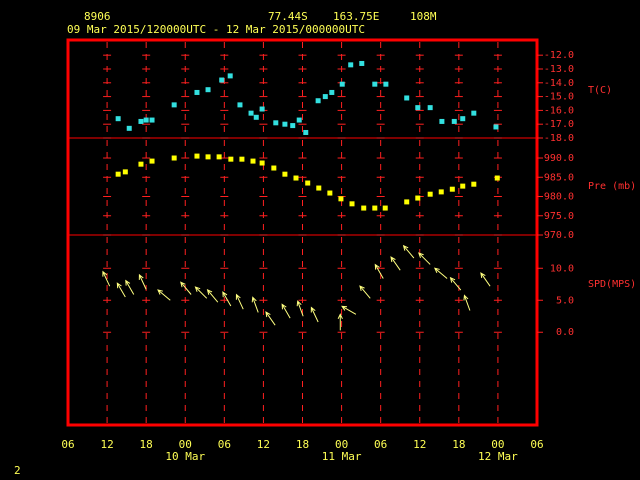  I want to click on y-tick-label: -15.0, so click(559, 97).